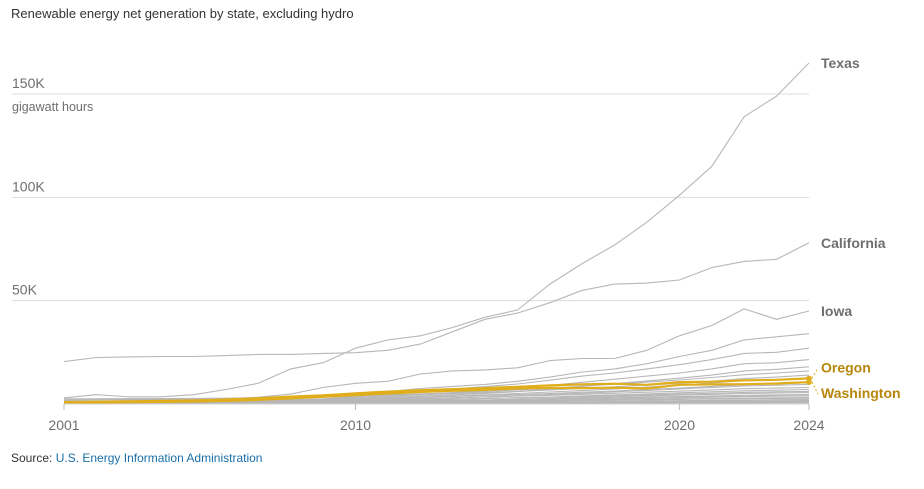 Image resolution: width=924 pixels, height=489 pixels. I want to click on source-link: U.S. Energy Information Administration, so click(159, 458).